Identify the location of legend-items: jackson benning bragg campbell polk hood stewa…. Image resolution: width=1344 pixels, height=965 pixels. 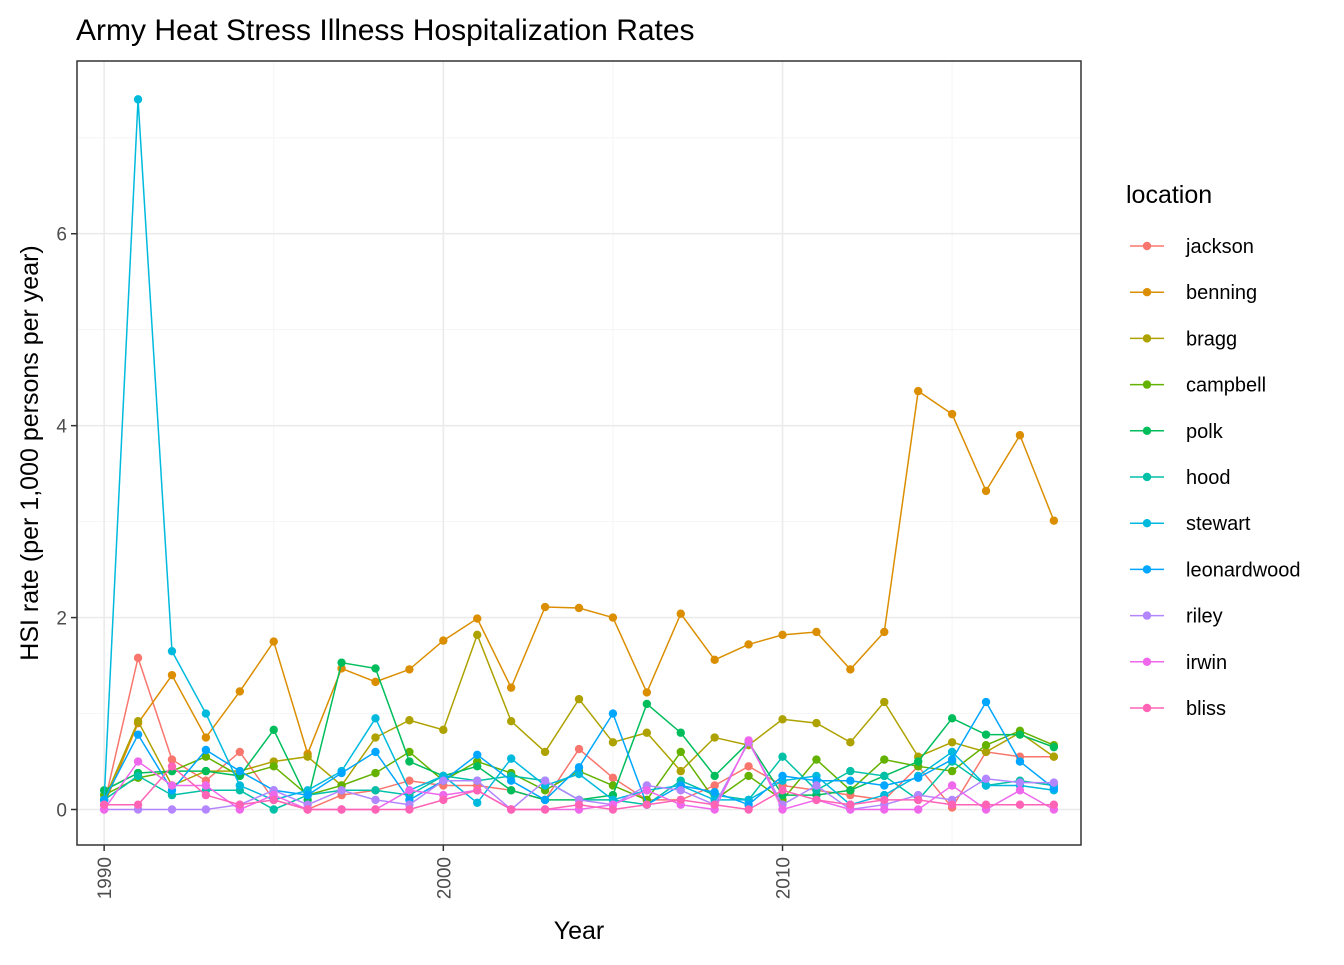
(1215, 478).